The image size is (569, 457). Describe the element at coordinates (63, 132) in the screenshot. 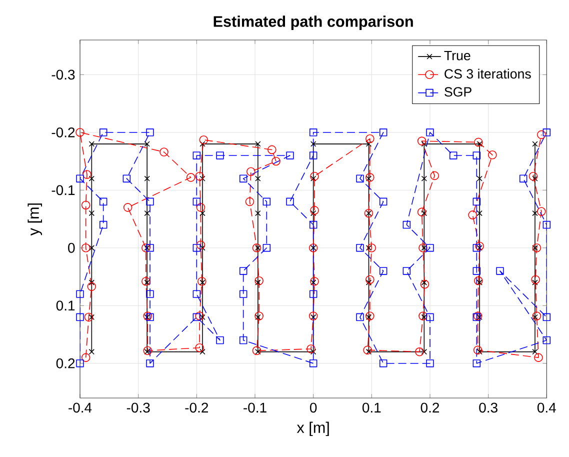

I see `y-tick-label: -0.2` at that location.